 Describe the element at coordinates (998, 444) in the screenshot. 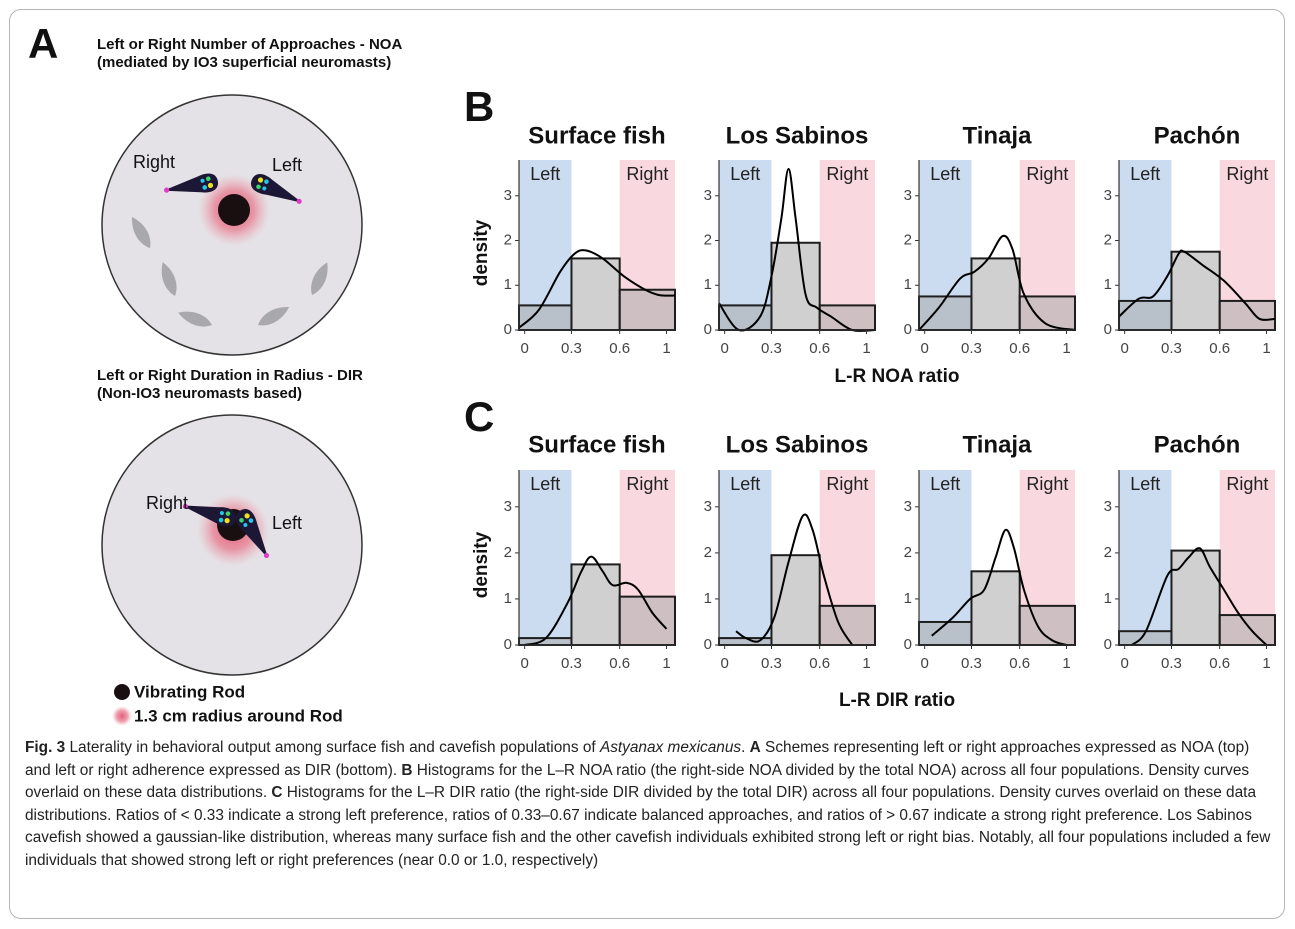

I see `chart-title: Tinaja` at that location.